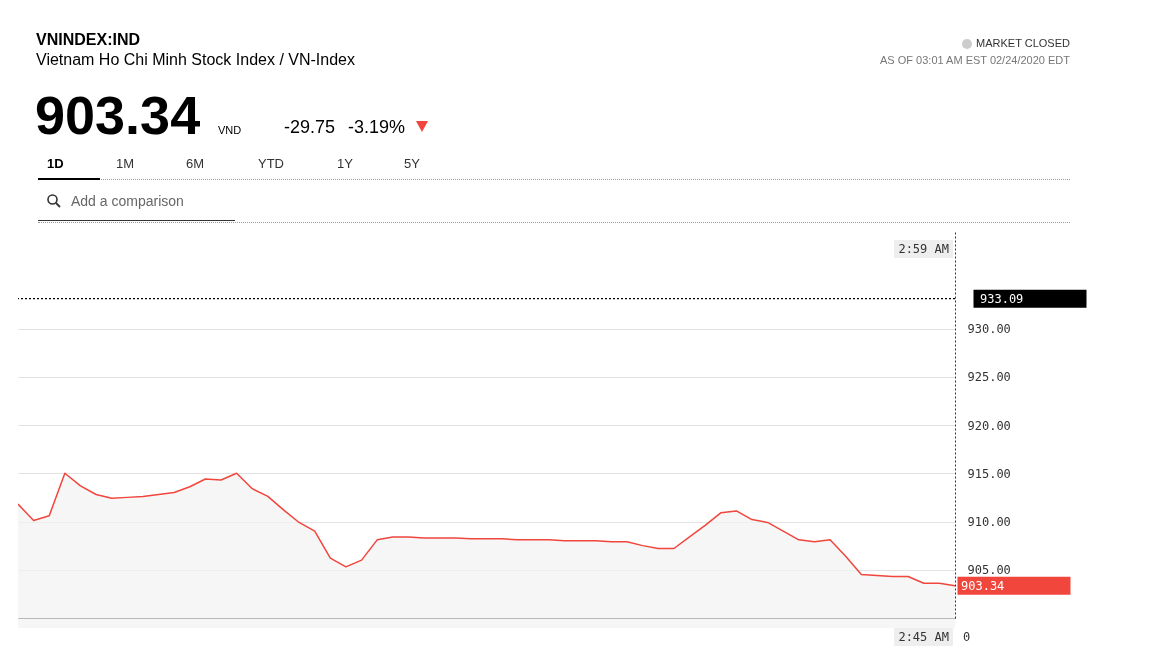 The image size is (1170, 658). What do you see at coordinates (195, 60) in the screenshot?
I see `chart-subtitle: Vietnam Ho Chi Minh Stock Index / VN-Index` at bounding box center [195, 60].